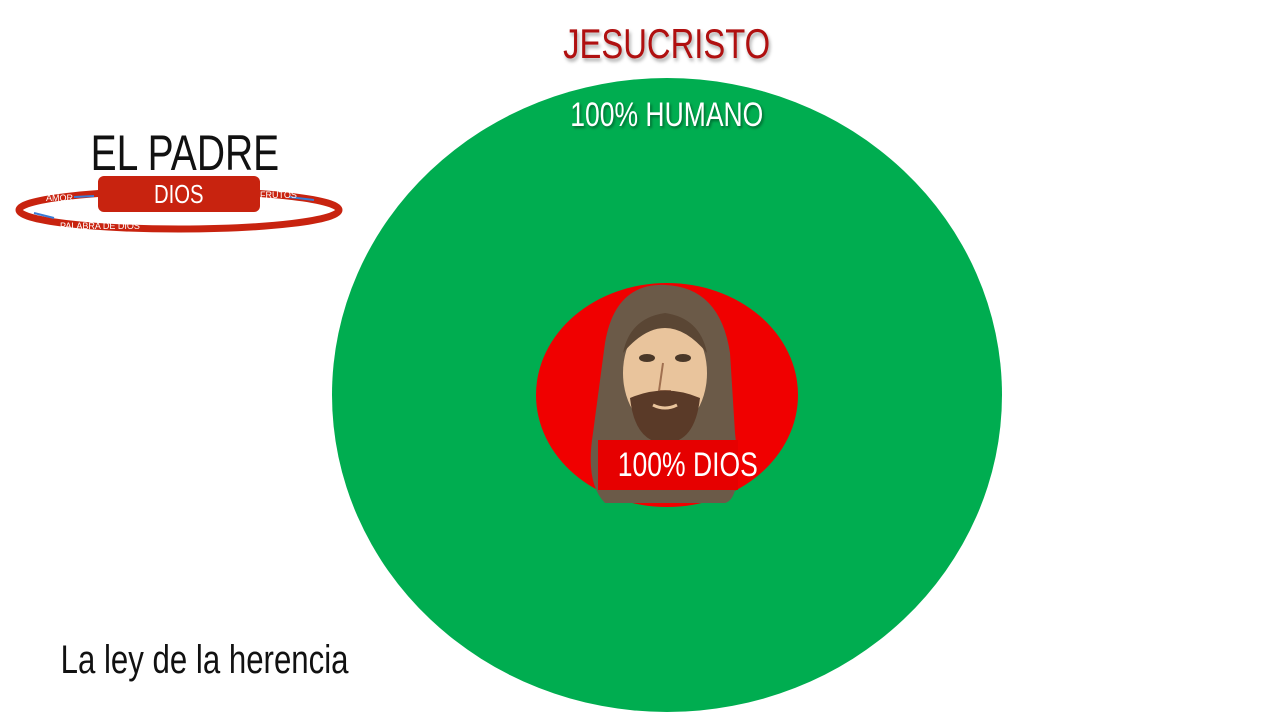 Image resolution: width=1280 pixels, height=720 pixels. I want to click on logo-heading: EL PADRE, so click(185, 153).